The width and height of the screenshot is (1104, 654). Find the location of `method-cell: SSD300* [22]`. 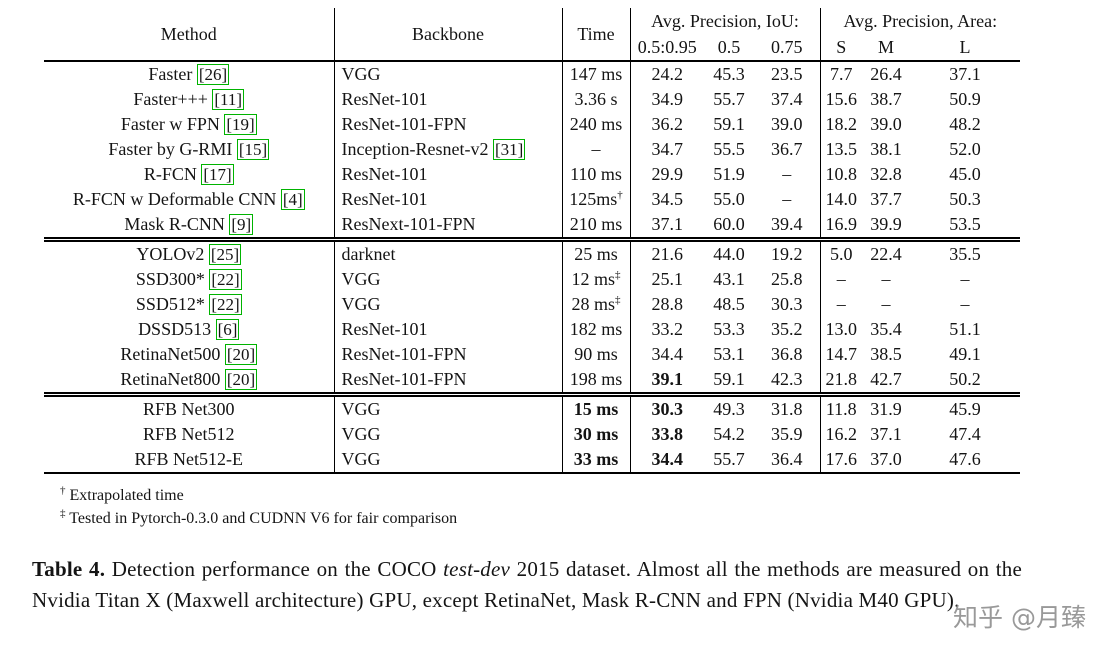

method-cell: SSD300* [22] is located at coordinates (189, 279).